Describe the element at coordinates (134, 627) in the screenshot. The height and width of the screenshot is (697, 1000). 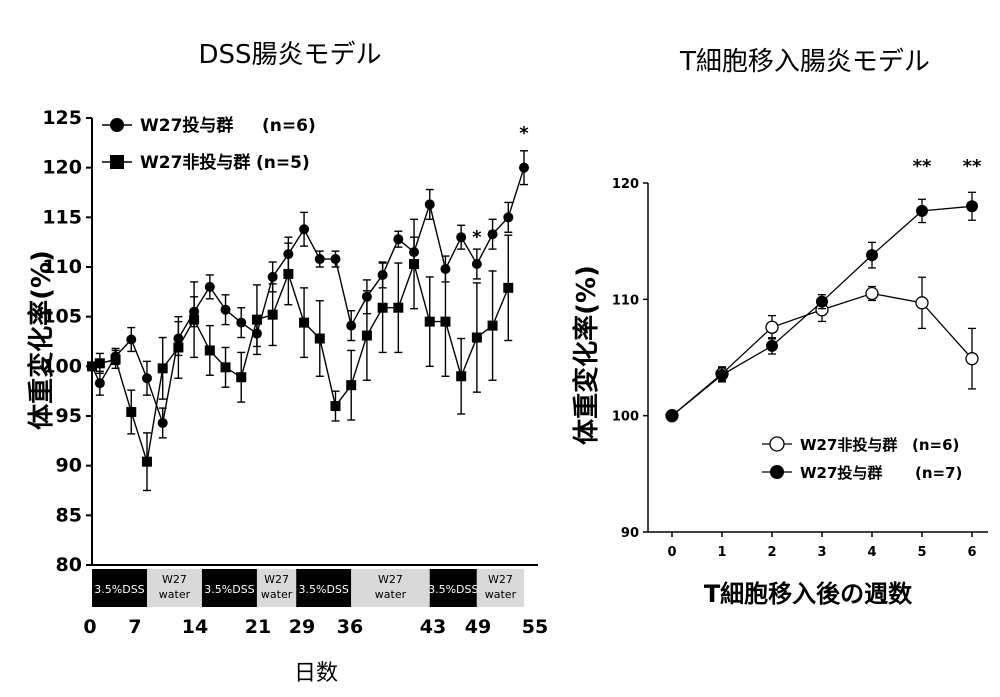
I see `x-tick-label-left: 7` at that location.